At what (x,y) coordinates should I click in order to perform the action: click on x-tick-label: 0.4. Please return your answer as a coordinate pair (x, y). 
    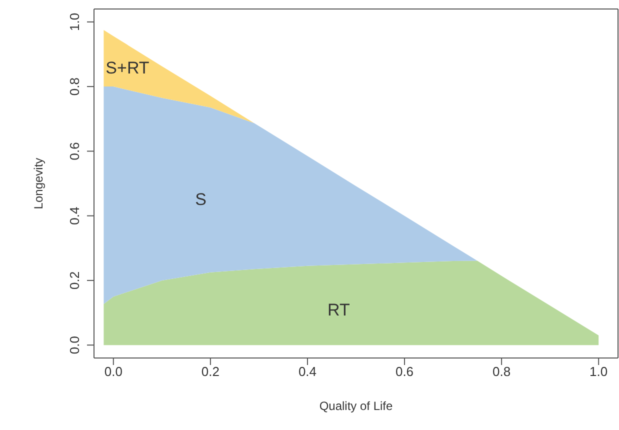
    Looking at the image, I should click on (307, 372).